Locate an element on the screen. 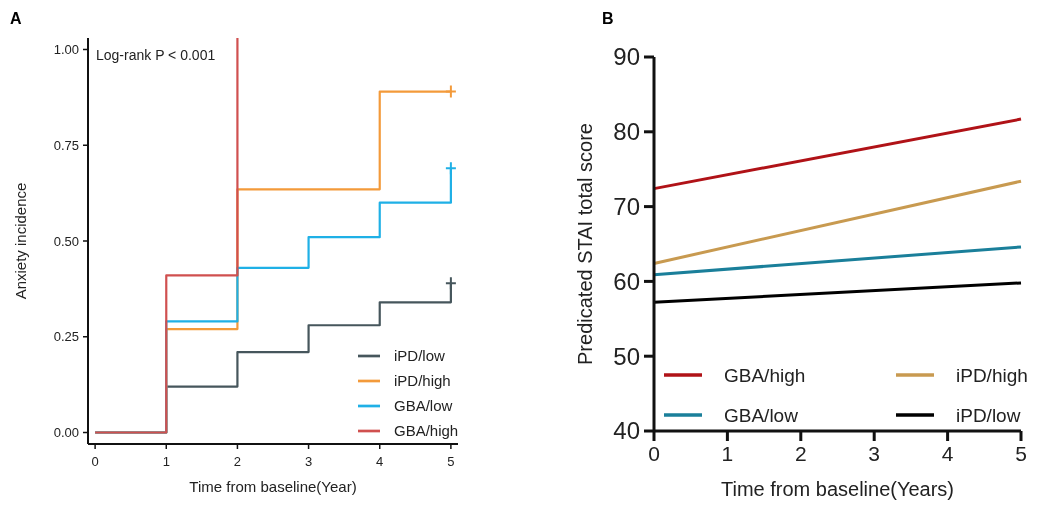 The width and height of the screenshot is (1062, 527). y-tick-label: 0.25 is located at coordinates (66, 337).